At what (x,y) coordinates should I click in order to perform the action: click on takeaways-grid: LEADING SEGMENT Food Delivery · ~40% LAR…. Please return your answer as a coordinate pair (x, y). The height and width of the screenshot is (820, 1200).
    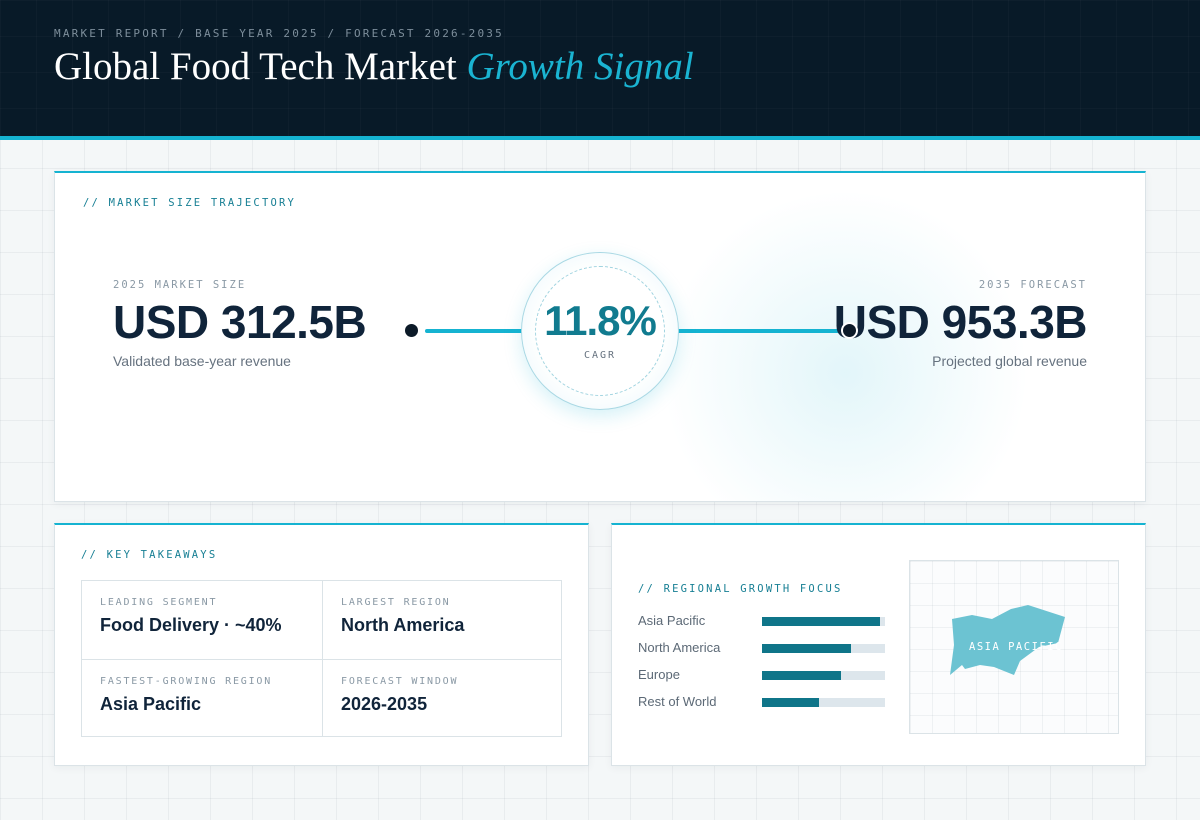
    Looking at the image, I should click on (321, 658).